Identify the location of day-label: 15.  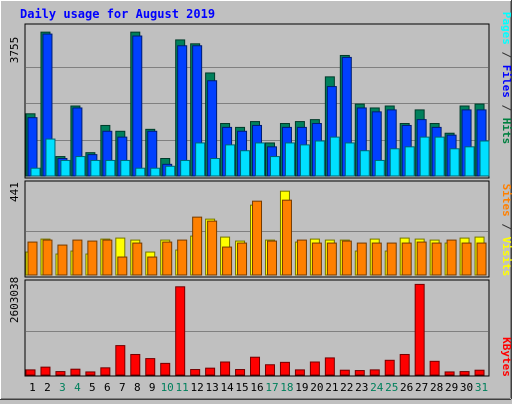
(241, 387).